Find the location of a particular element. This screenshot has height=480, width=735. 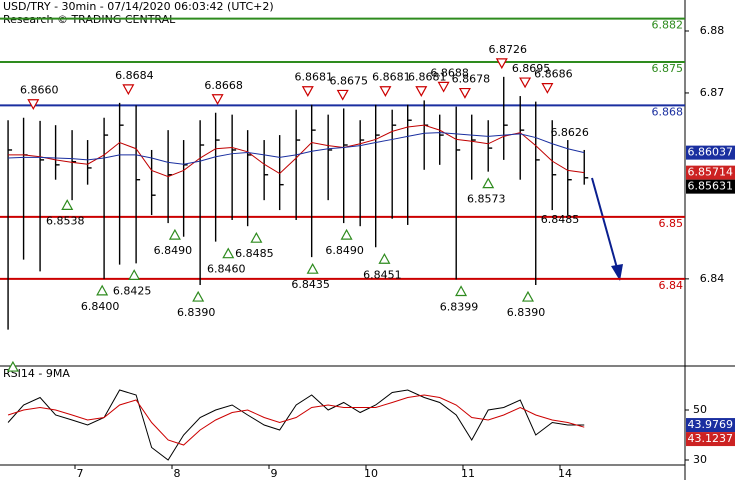

value-box-label: 6.85714 is located at coordinates (711, 172).